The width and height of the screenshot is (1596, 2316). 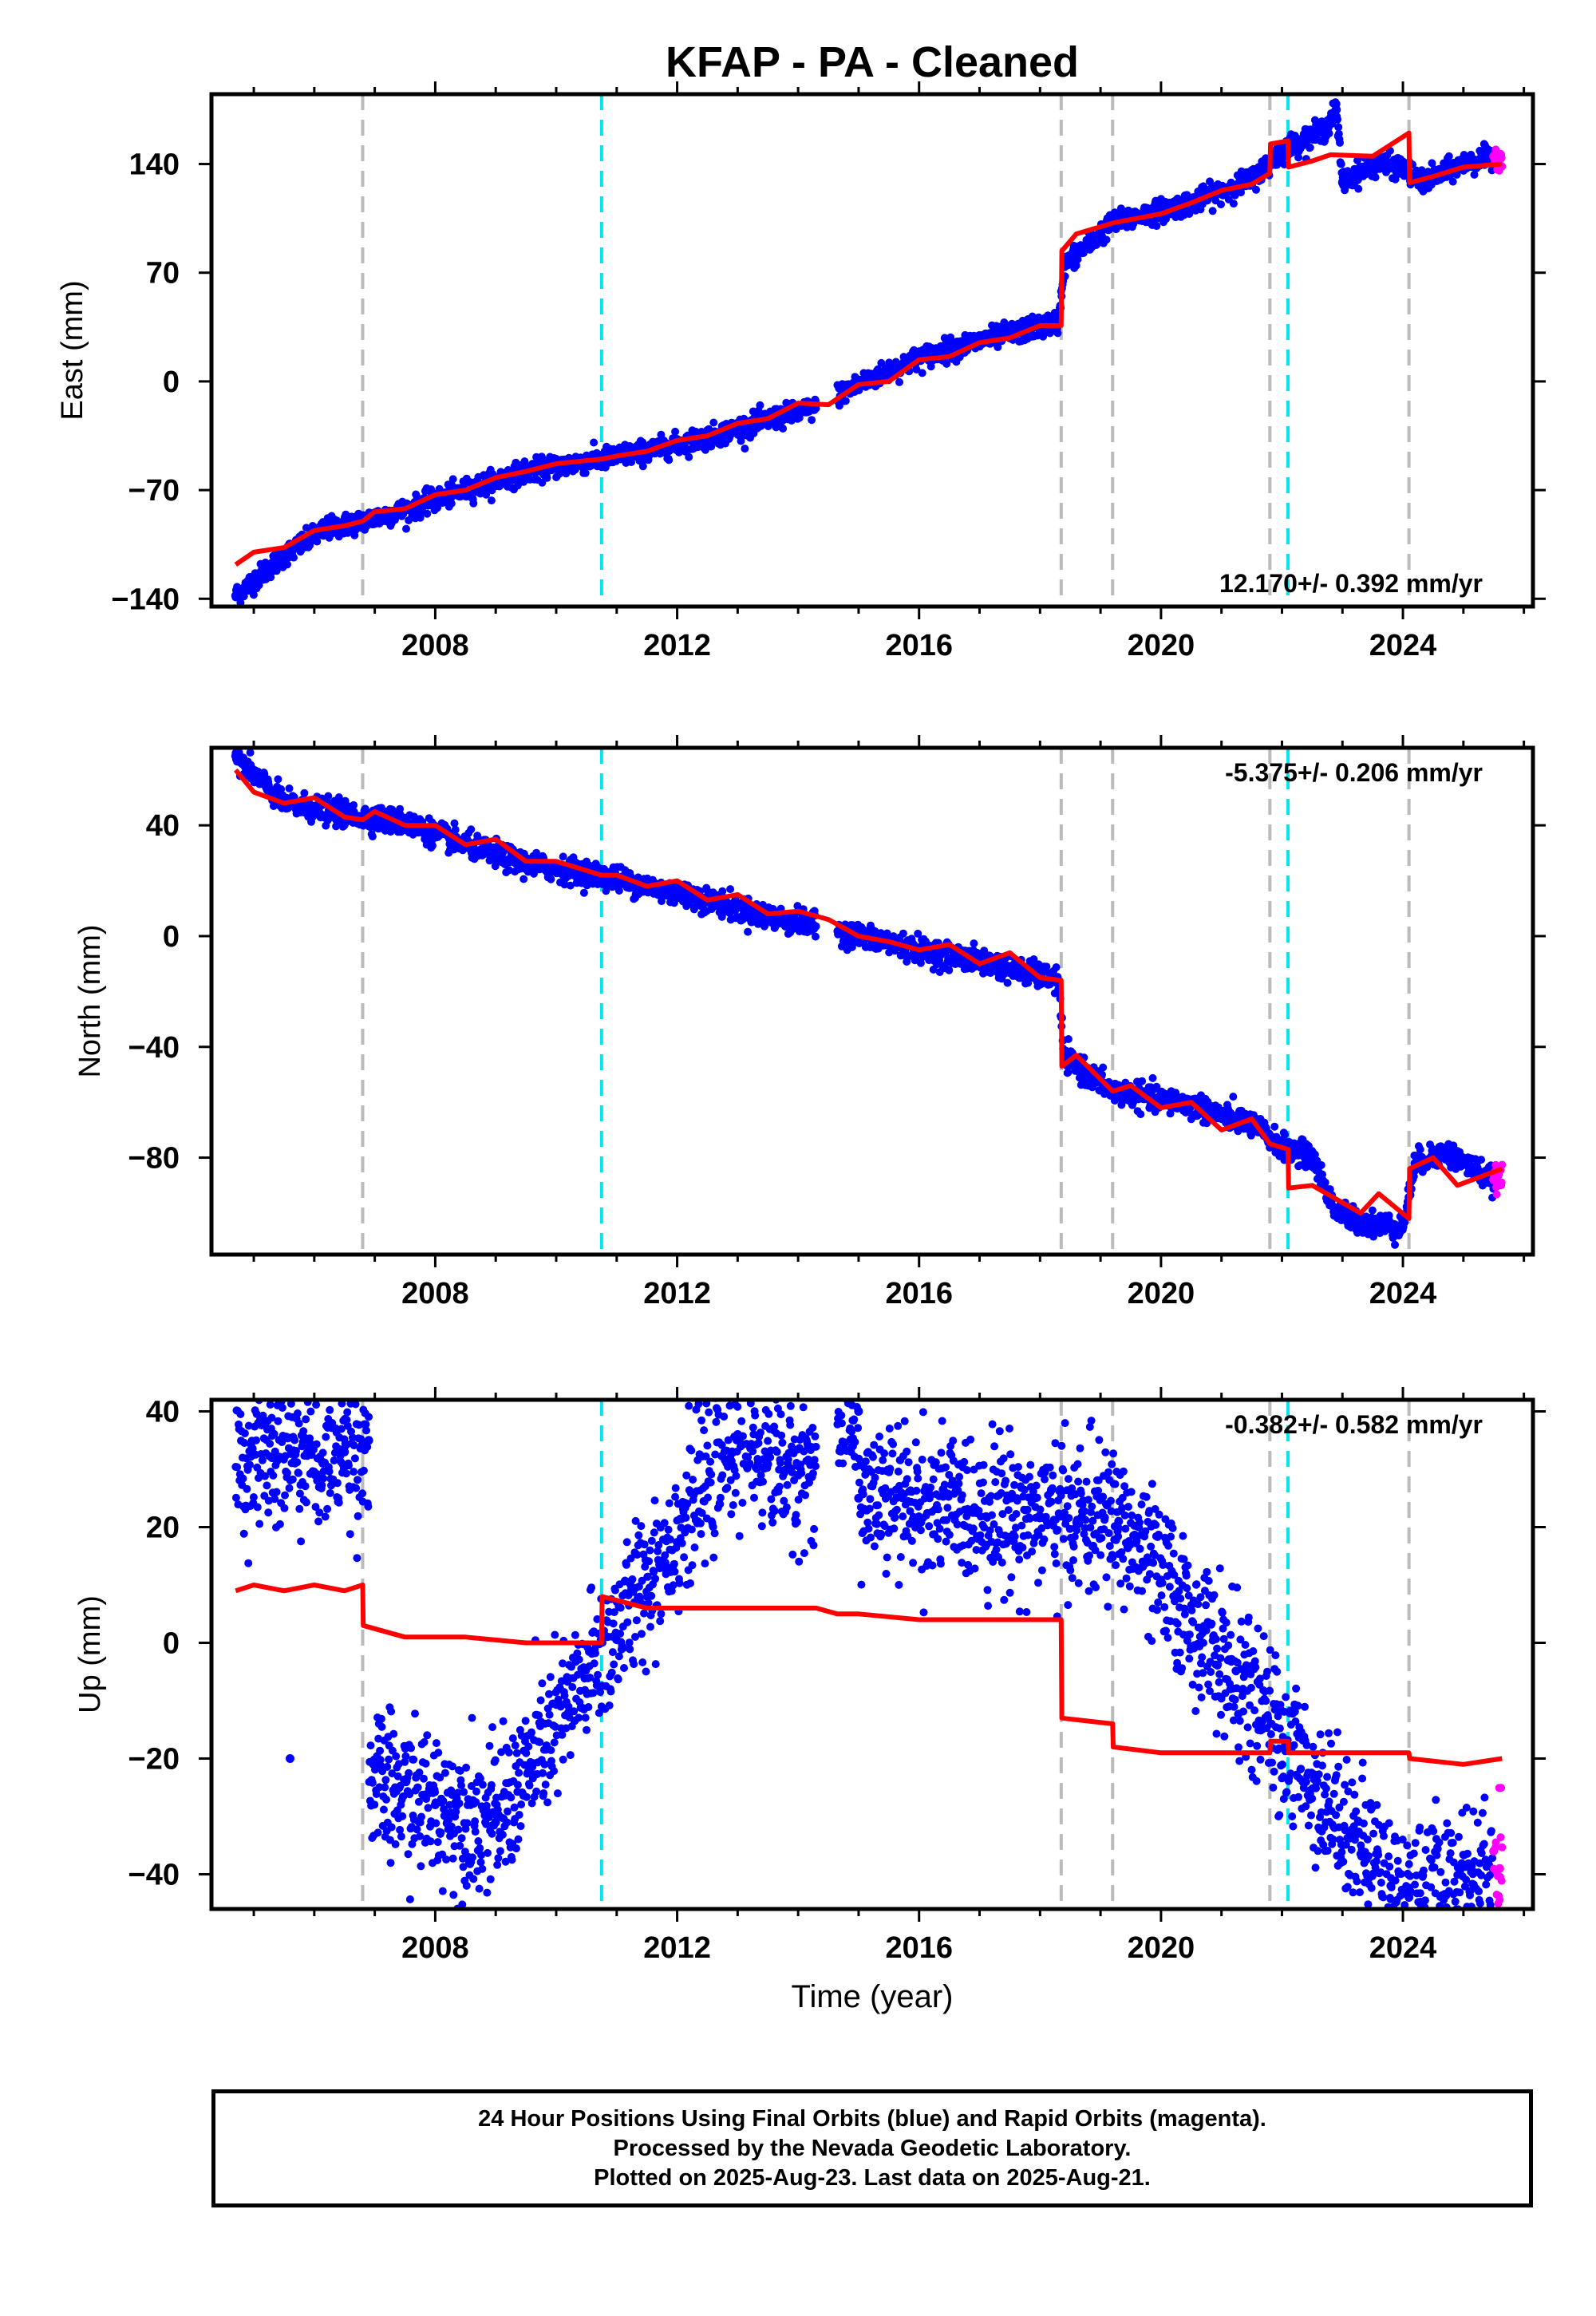 I want to click on y-tick-label: 0, so click(x=171, y=382).